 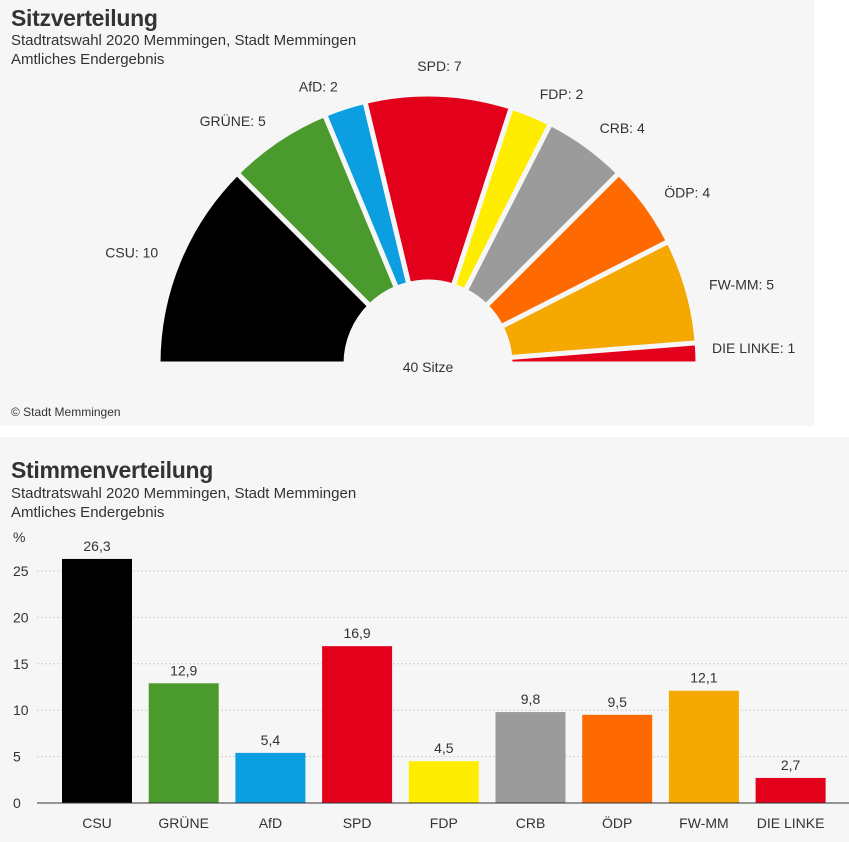 What do you see at coordinates (791, 823) in the screenshot?
I see `x-category-label: DIE LINKE` at bounding box center [791, 823].